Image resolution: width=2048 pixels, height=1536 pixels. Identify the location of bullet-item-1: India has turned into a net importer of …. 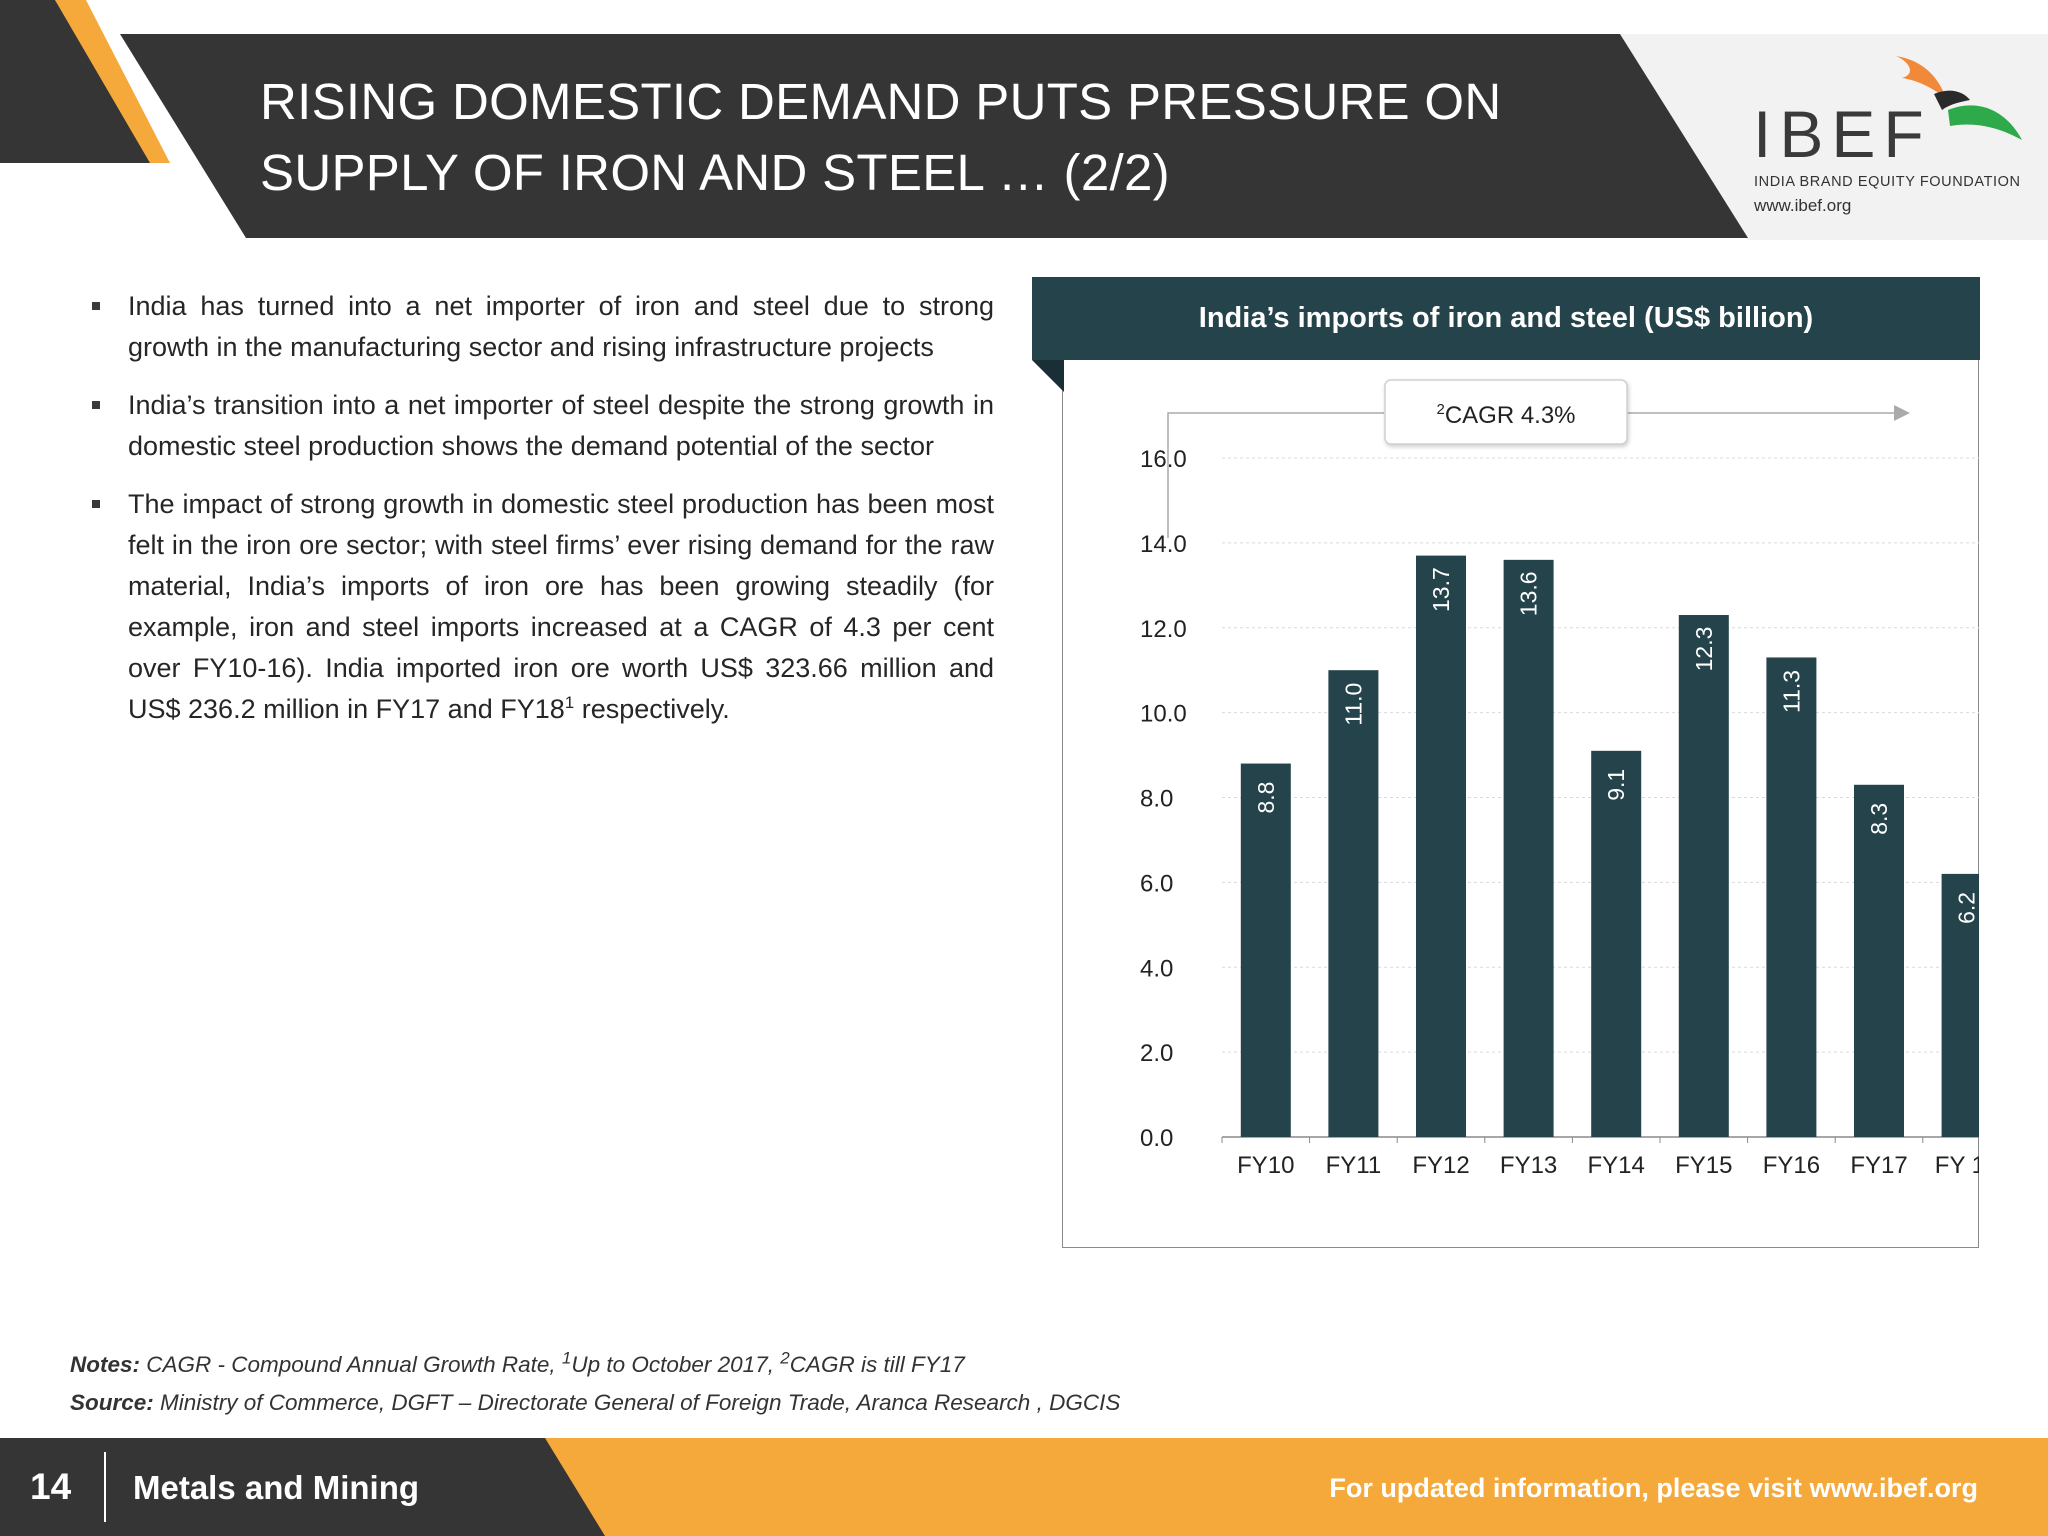
(541, 327).